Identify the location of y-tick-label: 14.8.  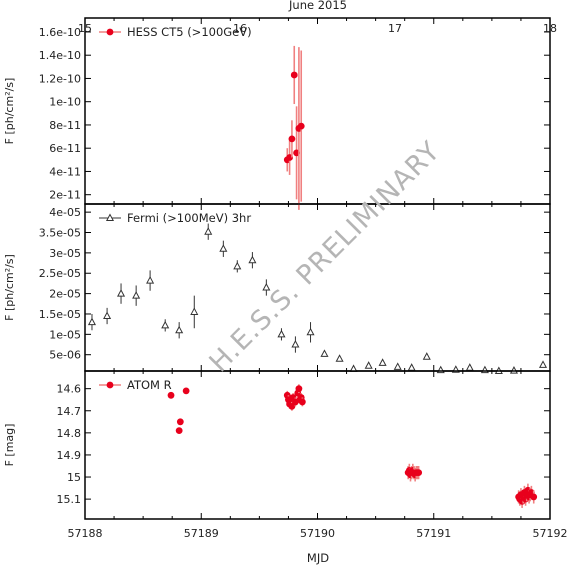
(69, 433).